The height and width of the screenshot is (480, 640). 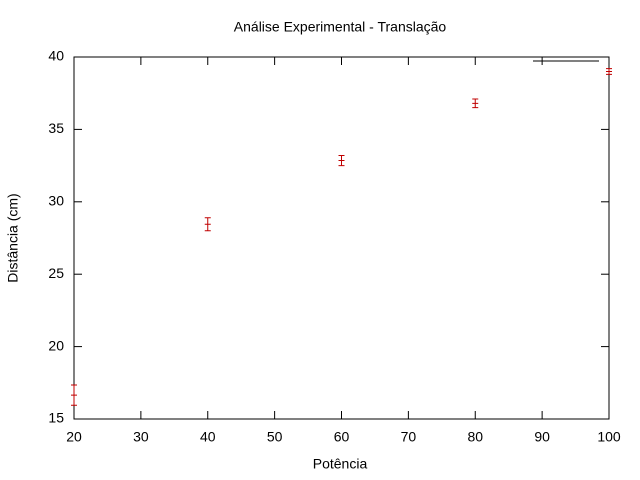 What do you see at coordinates (56, 418) in the screenshot?
I see `y-tick-label: 15` at bounding box center [56, 418].